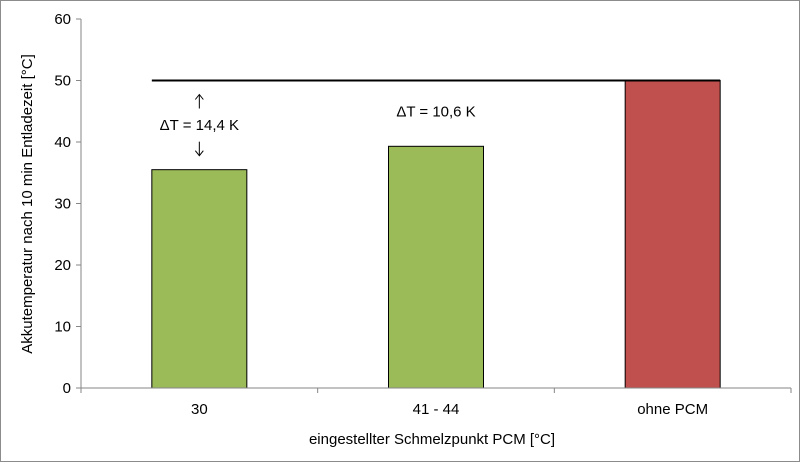  What do you see at coordinates (62, 265) in the screenshot?
I see `y-tick-label: 20` at bounding box center [62, 265].